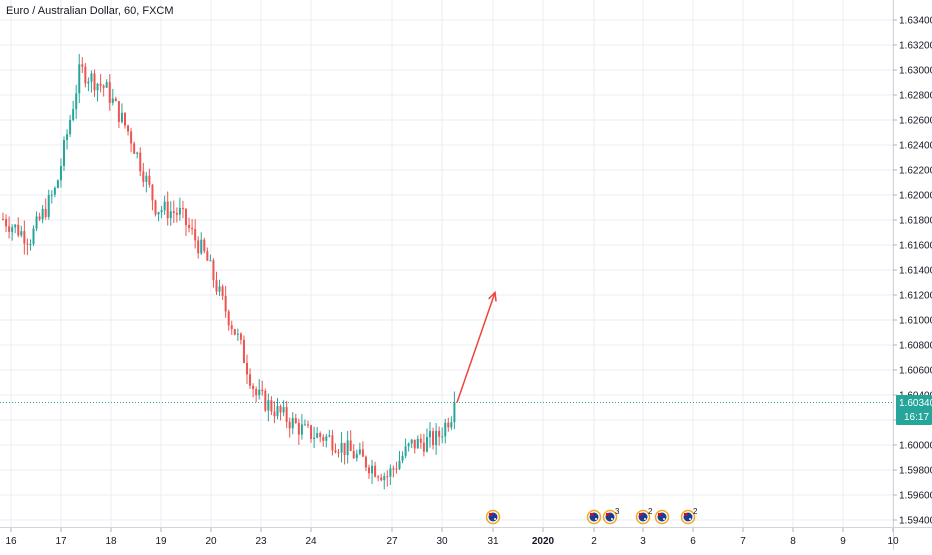 This screenshot has height=555, width=932. What do you see at coordinates (843, 541) in the screenshot?
I see `time-tick-label: 9` at bounding box center [843, 541].